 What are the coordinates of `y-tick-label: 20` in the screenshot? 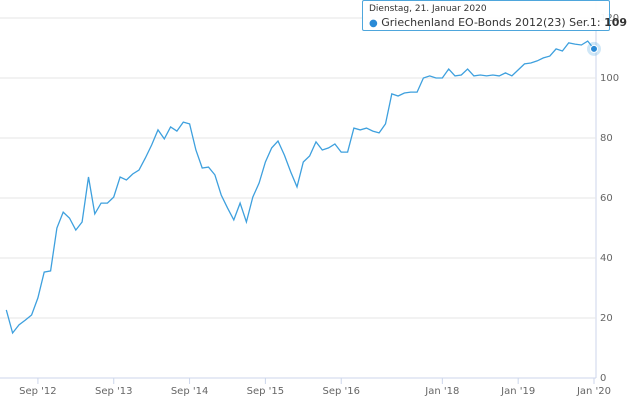 It's located at (606, 318).